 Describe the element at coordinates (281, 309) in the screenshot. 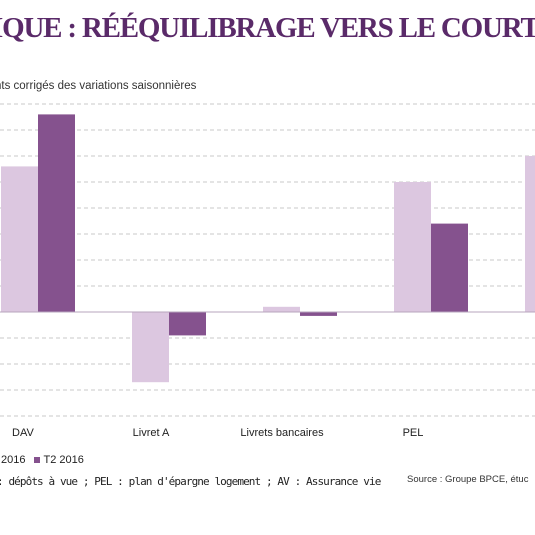

I see `bar-2016-livrets-bancaires` at that location.